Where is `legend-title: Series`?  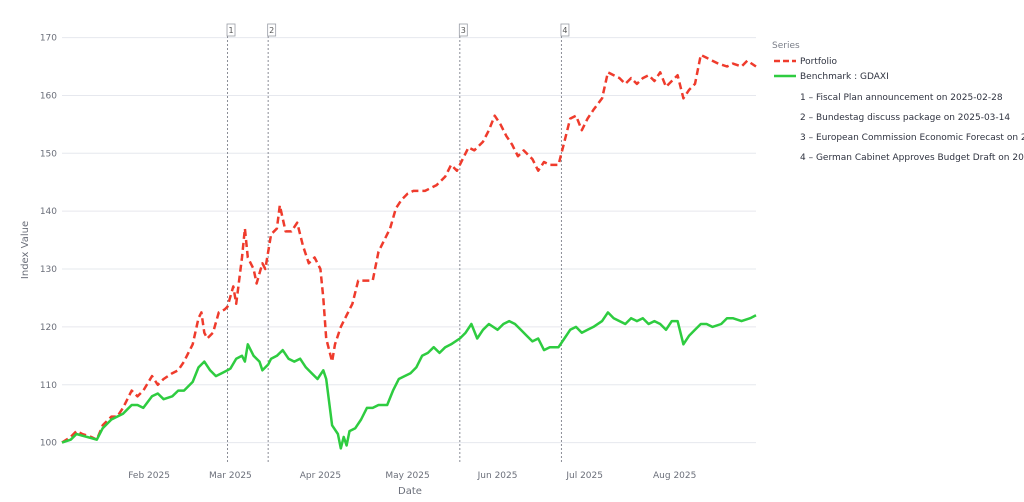 legend-title: Series is located at coordinates (786, 46).